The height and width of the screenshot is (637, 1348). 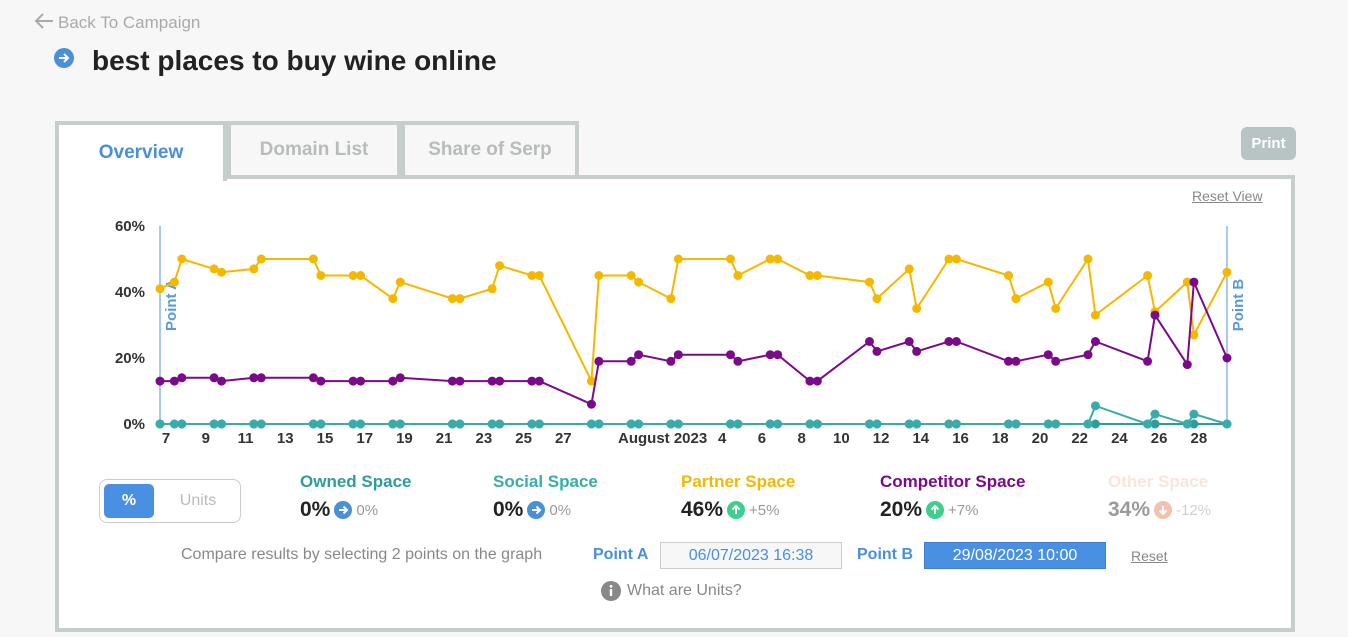 I want to click on toggle-percent: %, so click(x=129, y=501).